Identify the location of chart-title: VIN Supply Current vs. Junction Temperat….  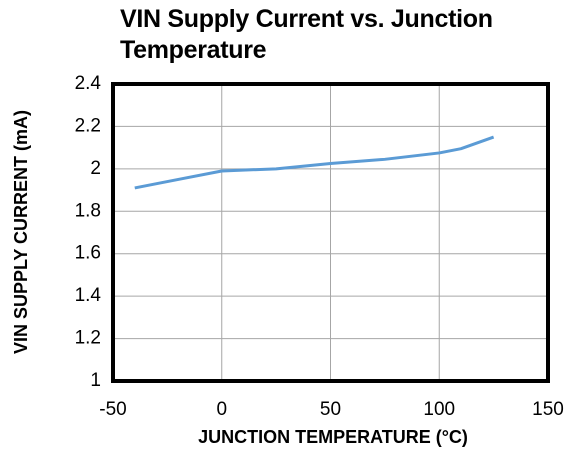
(306, 34).